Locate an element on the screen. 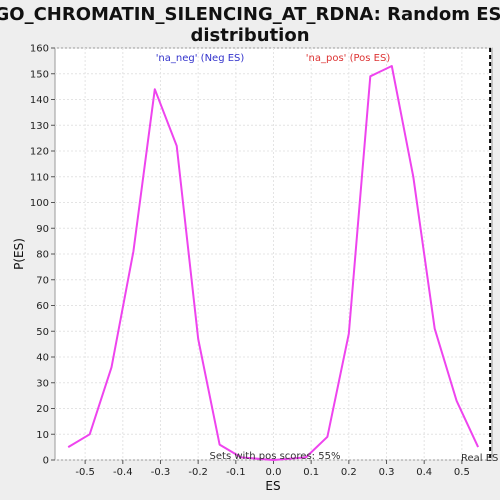 The width and height of the screenshot is (500, 500). pos-scores-label: Sets with pos scores: 55% is located at coordinates (275, 456).